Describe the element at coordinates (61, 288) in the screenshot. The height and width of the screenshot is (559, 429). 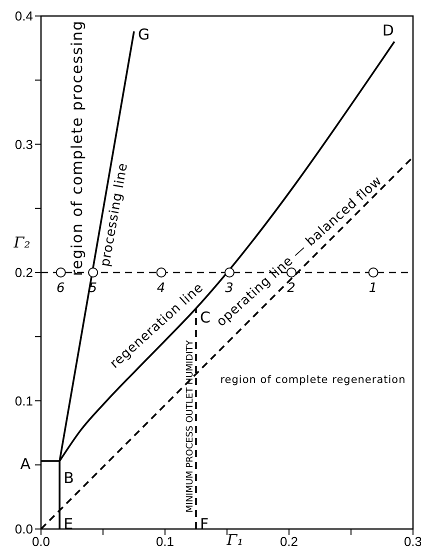
I see `annotation: 6` at that location.